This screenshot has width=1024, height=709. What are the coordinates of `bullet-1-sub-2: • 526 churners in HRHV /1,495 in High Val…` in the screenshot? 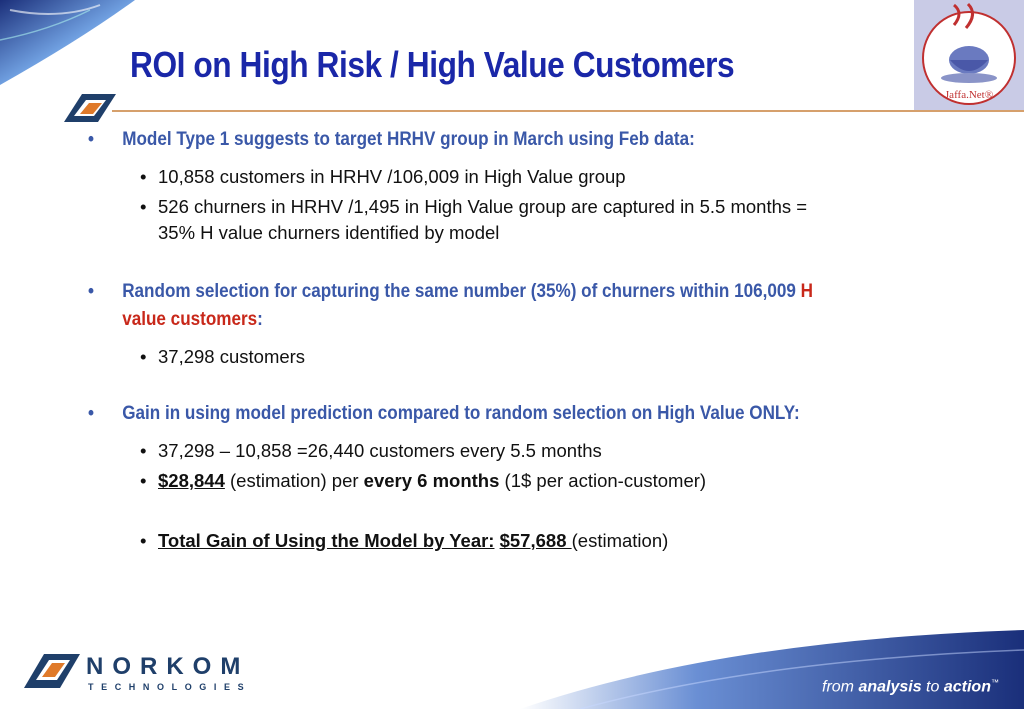 It's located at (474, 219).